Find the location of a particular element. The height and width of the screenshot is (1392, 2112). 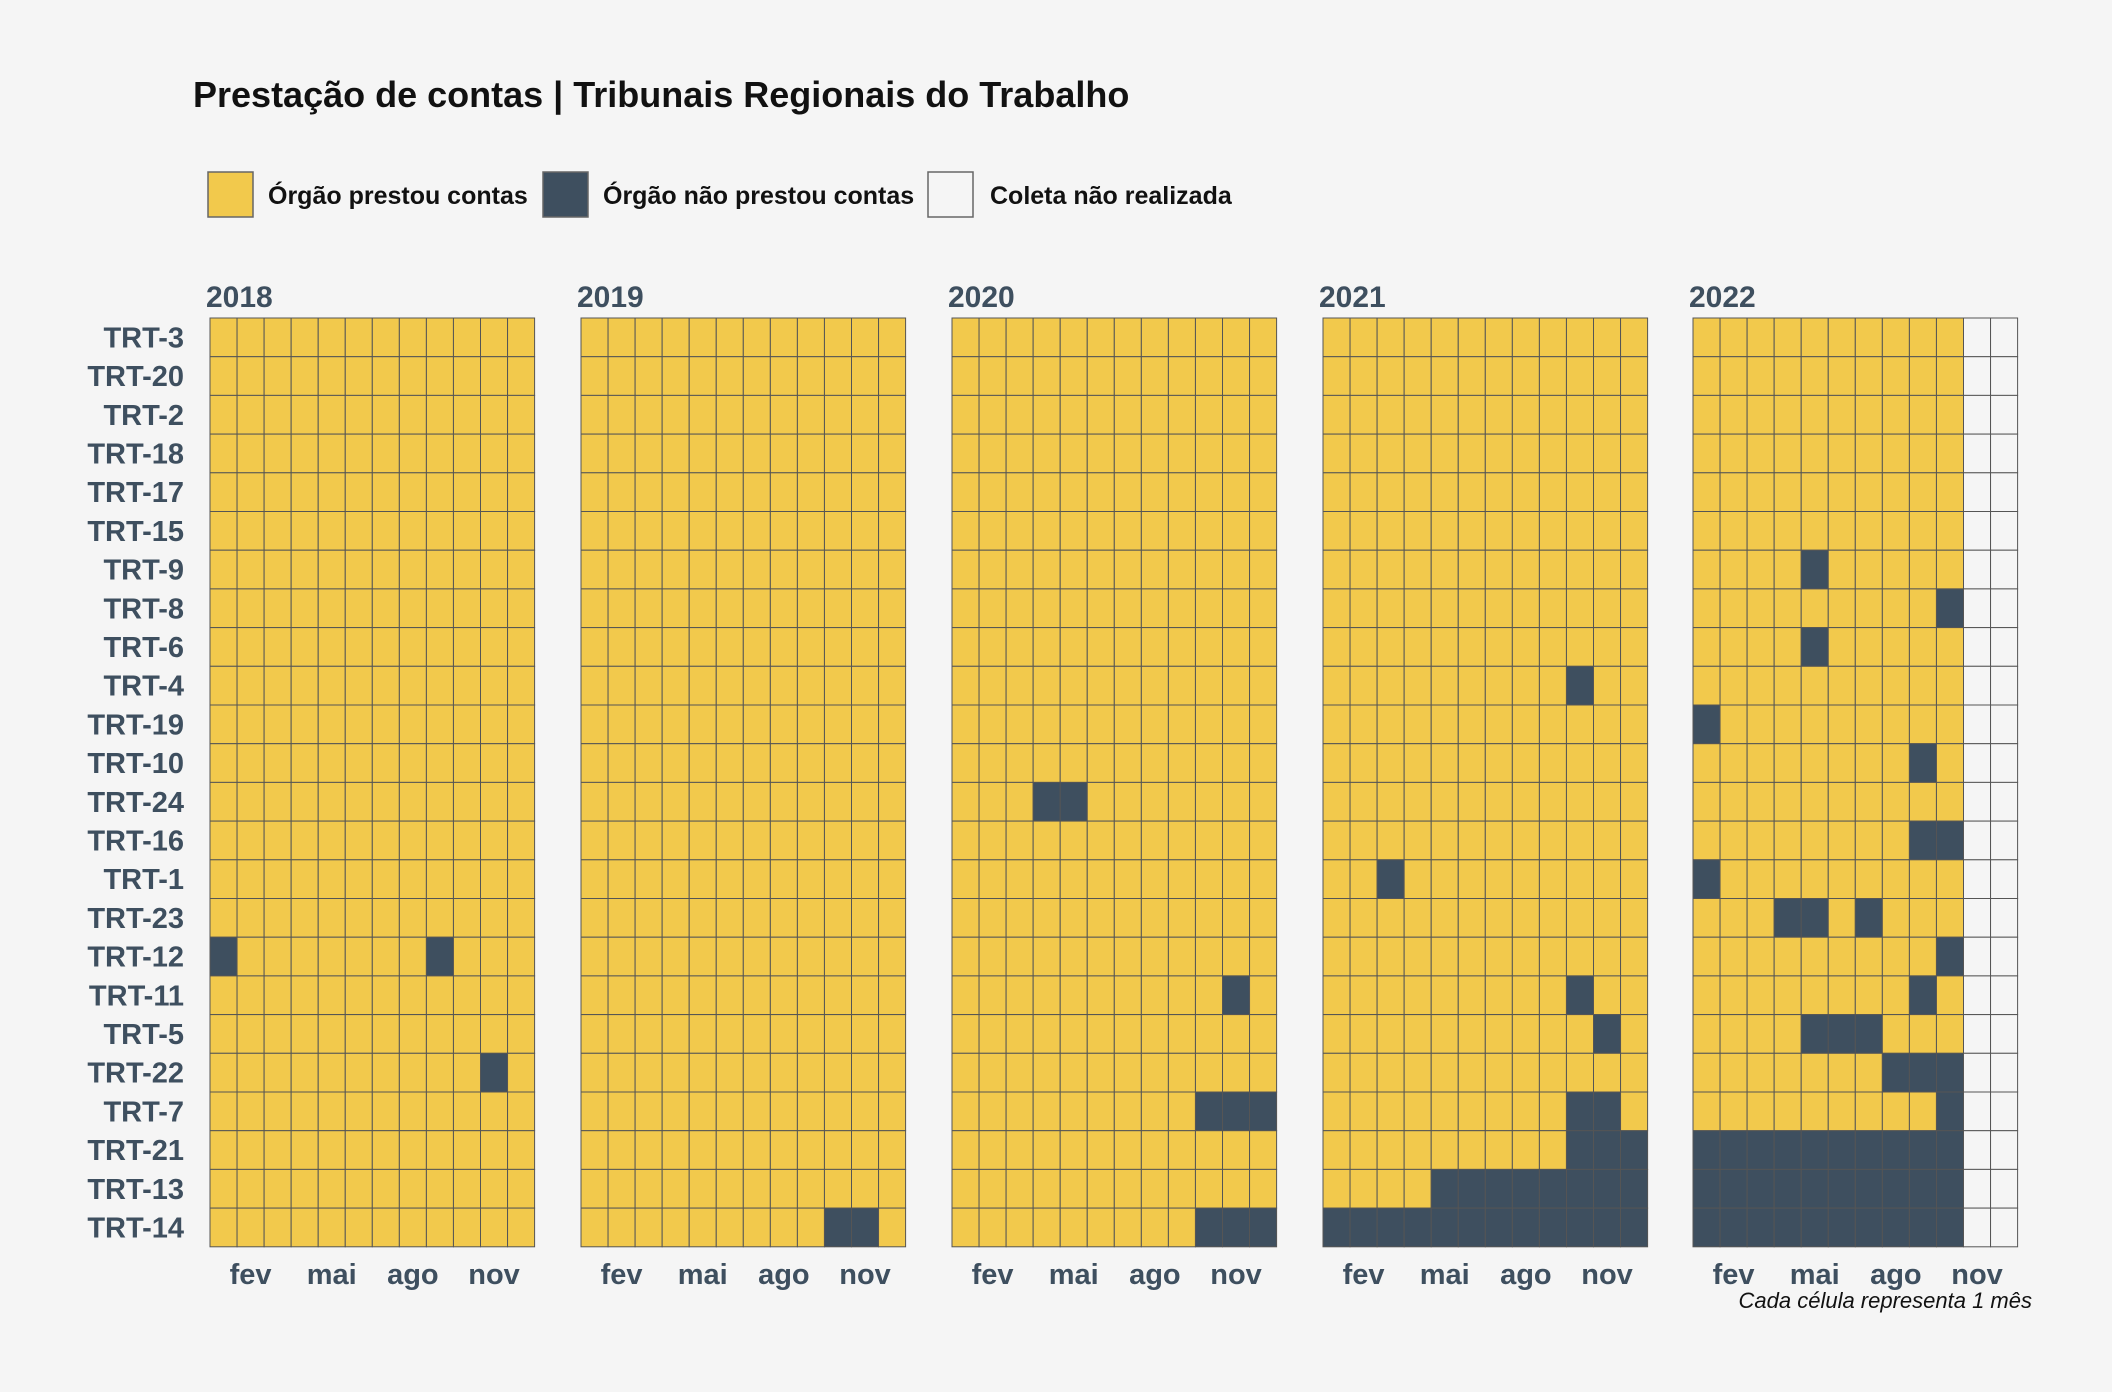

row-label: TRT-14 is located at coordinates (135, 1228).